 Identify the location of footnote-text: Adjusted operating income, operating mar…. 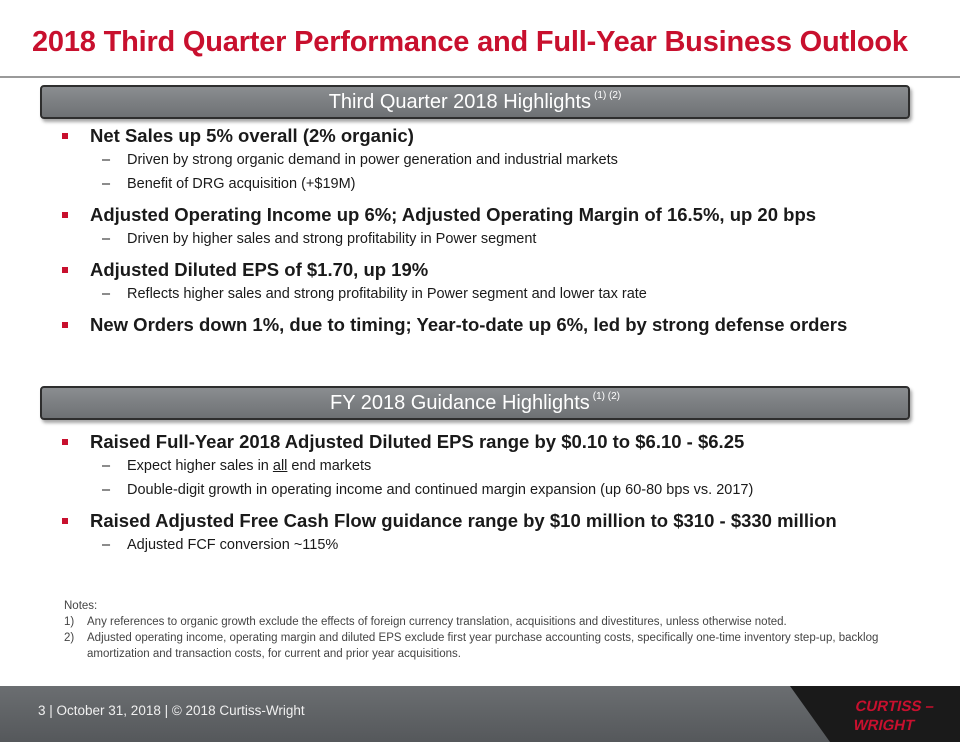
(483, 646).